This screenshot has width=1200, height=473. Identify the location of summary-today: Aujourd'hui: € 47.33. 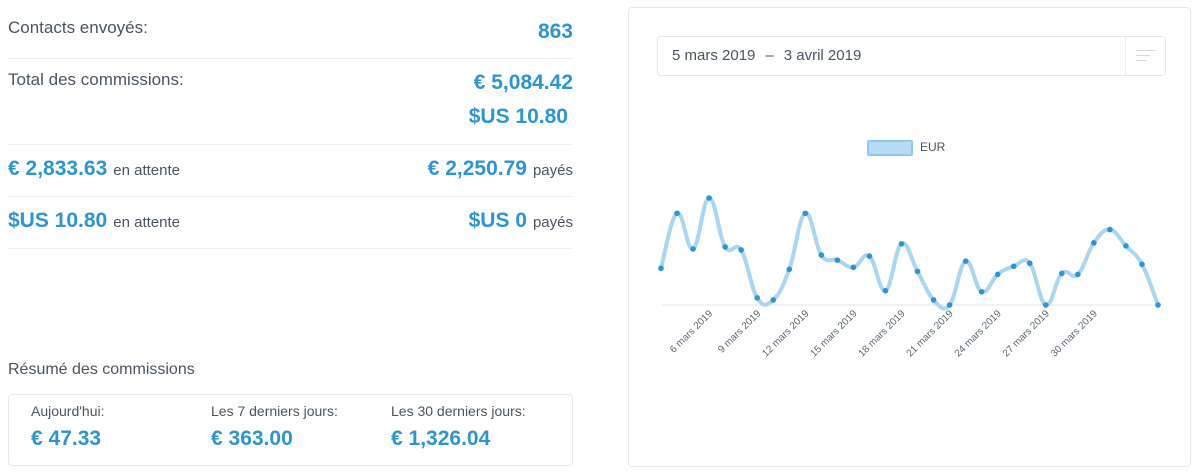
(68, 427).